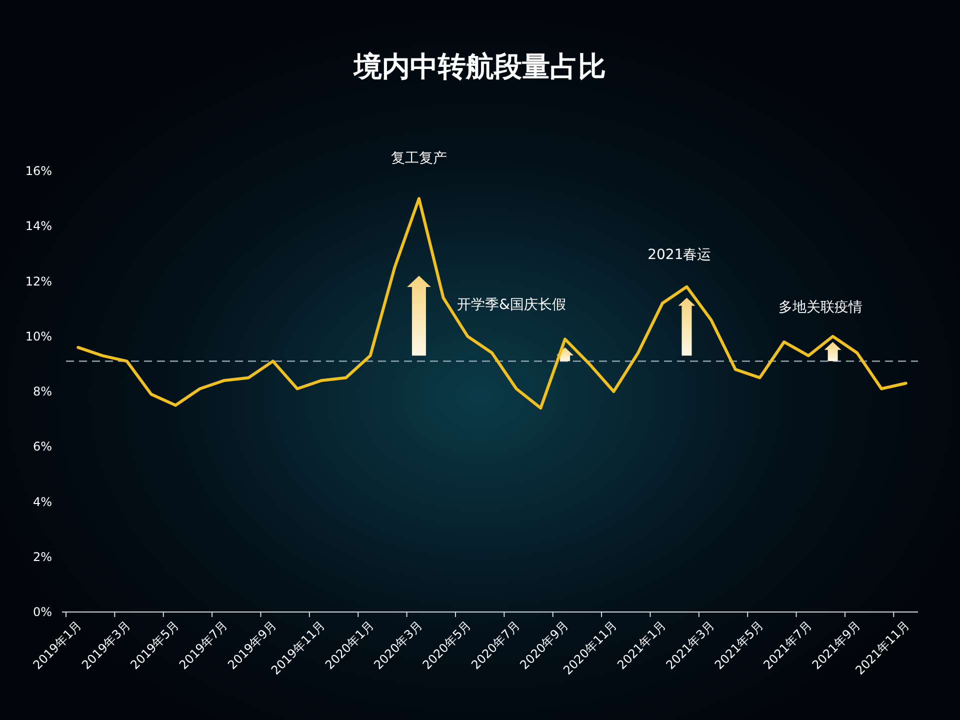 Image resolution: width=960 pixels, height=720 pixels. I want to click on annotation: 开学季&国庆长假, so click(511, 304).